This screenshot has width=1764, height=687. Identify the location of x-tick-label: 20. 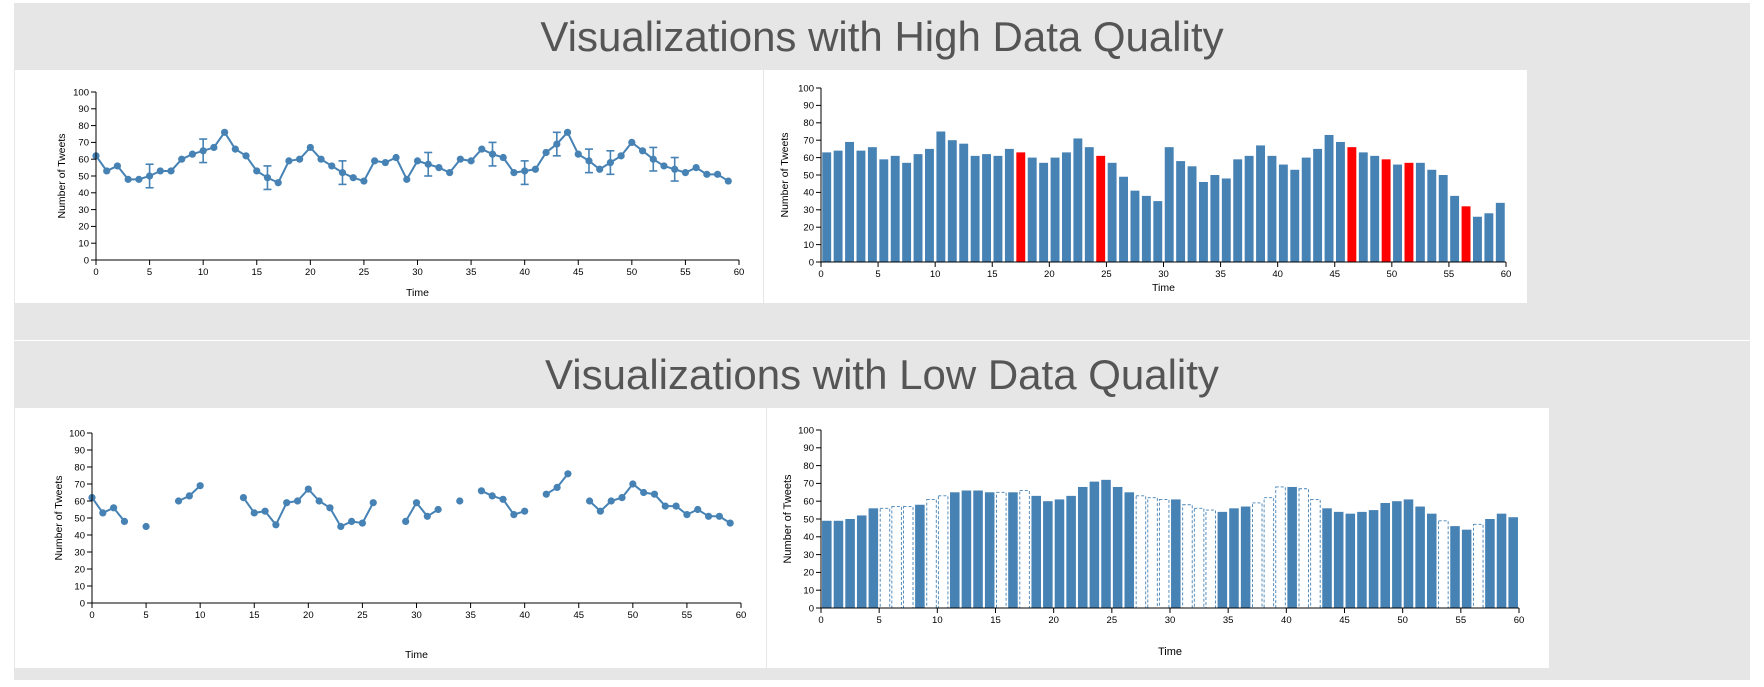
(308, 615).